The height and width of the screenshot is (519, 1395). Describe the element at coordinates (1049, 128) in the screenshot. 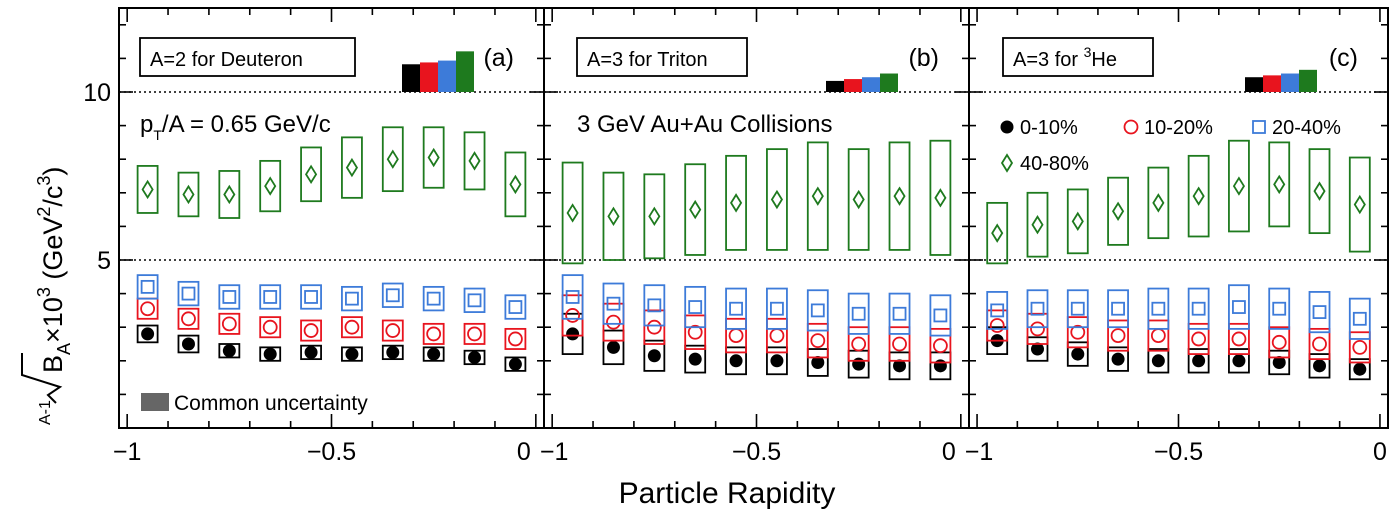

I see `legend-label: 0-10%` at that location.